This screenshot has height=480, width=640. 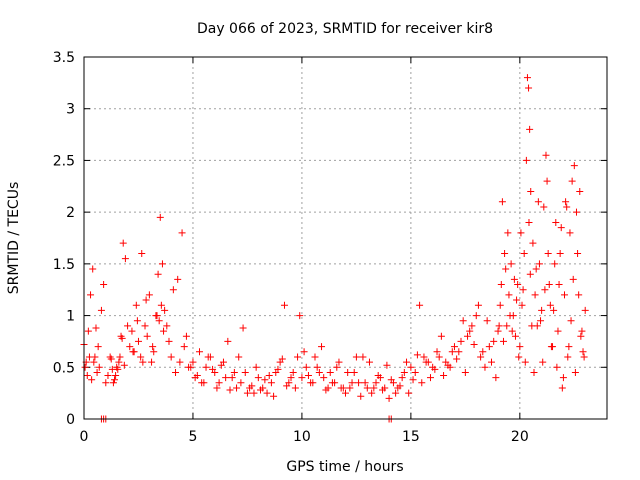 I want to click on y-tick-label: 3, so click(x=70, y=110).